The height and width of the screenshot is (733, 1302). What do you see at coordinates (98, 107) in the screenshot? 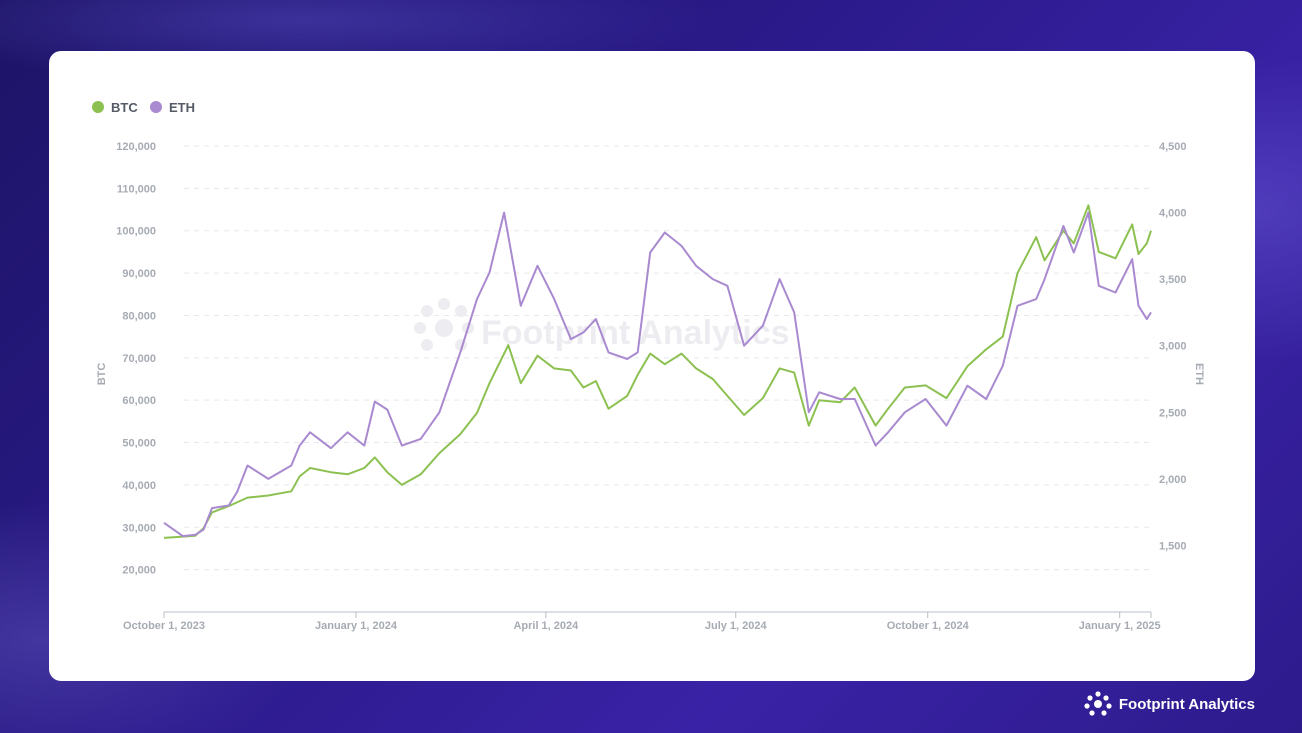
I see `legend-btc-dot` at bounding box center [98, 107].